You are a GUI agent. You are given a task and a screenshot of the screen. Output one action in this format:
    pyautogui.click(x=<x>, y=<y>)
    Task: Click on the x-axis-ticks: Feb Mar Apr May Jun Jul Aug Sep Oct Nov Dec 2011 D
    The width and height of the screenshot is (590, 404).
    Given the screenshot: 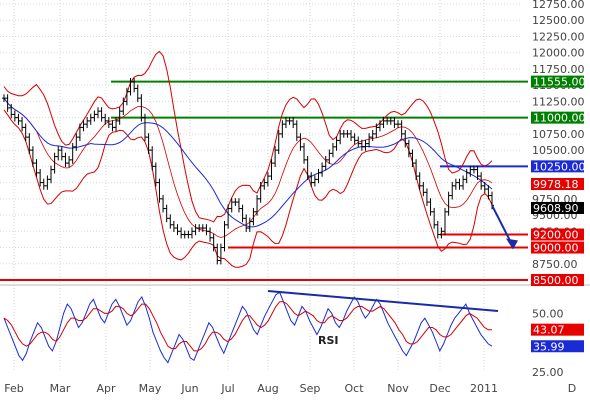 What is the action you would take?
    pyautogui.click(x=290, y=388)
    